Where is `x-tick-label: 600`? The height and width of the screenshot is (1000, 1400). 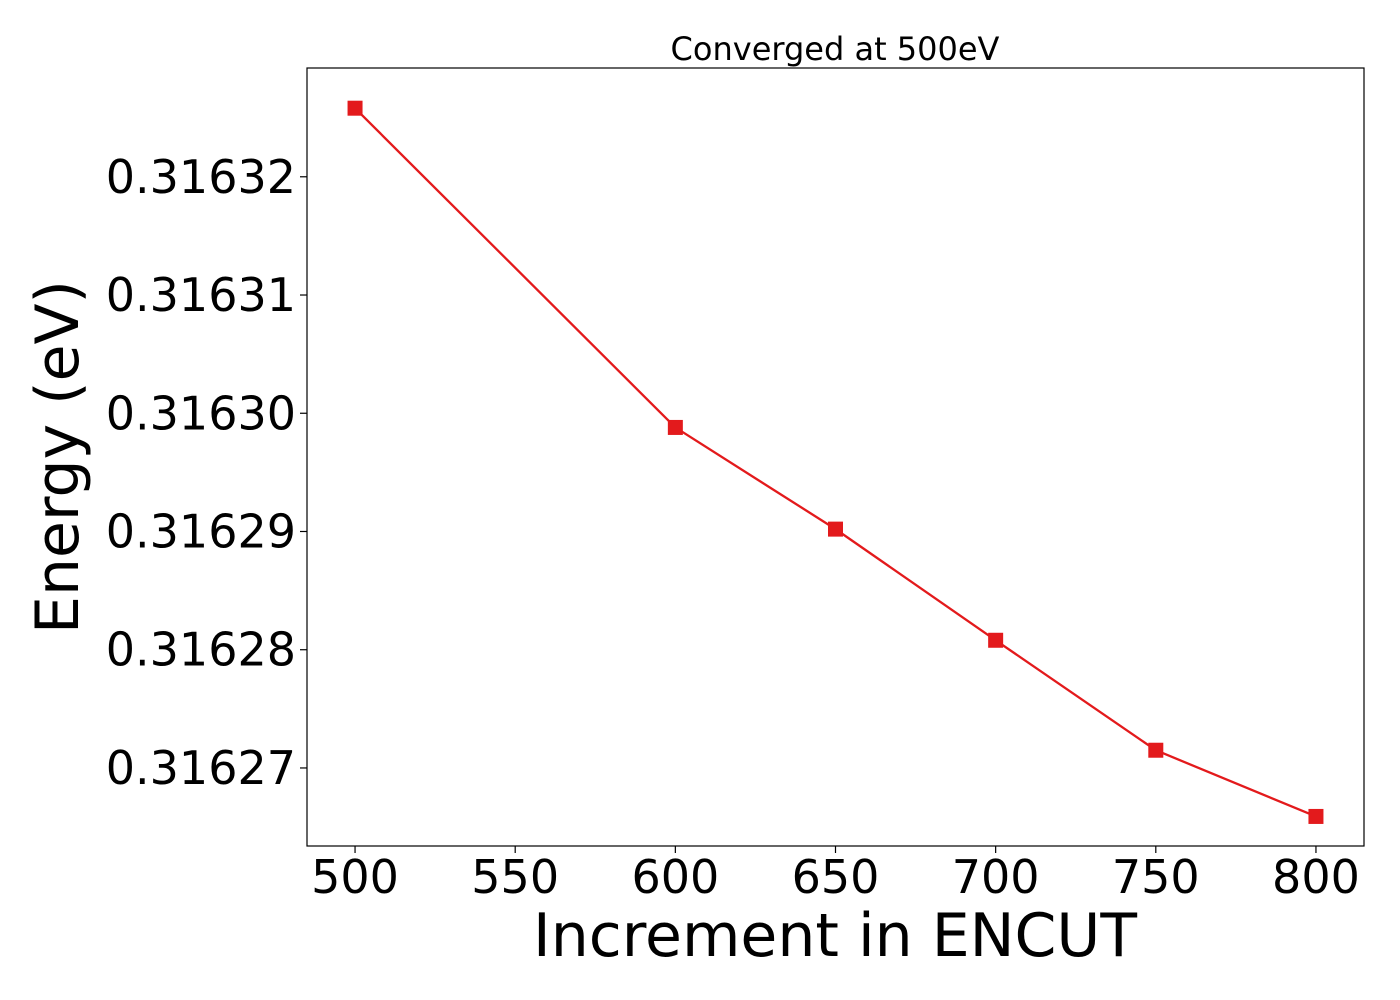
x-tick-label: 600 is located at coordinates (675, 877).